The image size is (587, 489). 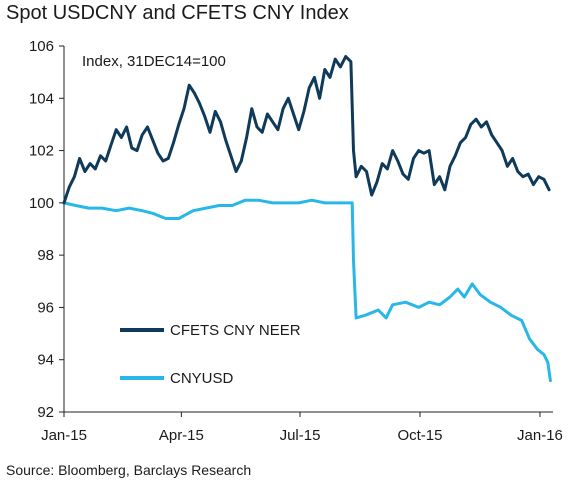 What do you see at coordinates (45, 255) in the screenshot?
I see `y-tick-label: 98` at bounding box center [45, 255].